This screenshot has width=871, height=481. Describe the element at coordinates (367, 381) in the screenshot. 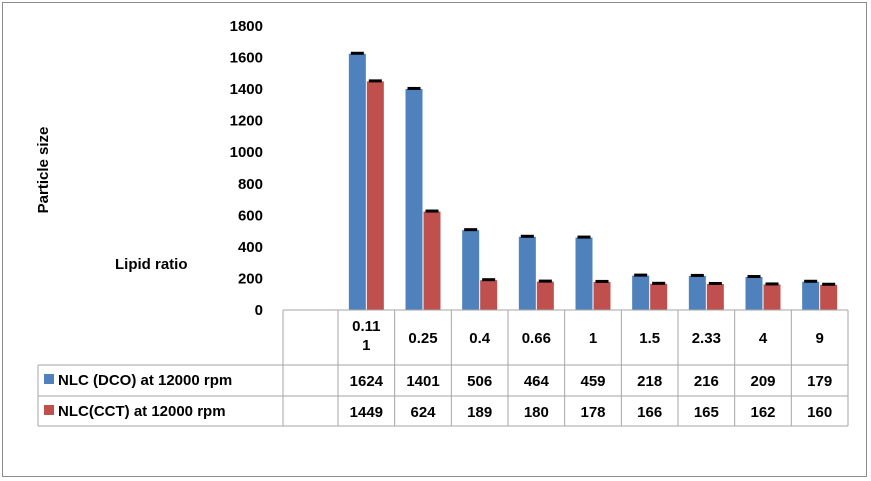

I see `data-table-value: 1624` at that location.